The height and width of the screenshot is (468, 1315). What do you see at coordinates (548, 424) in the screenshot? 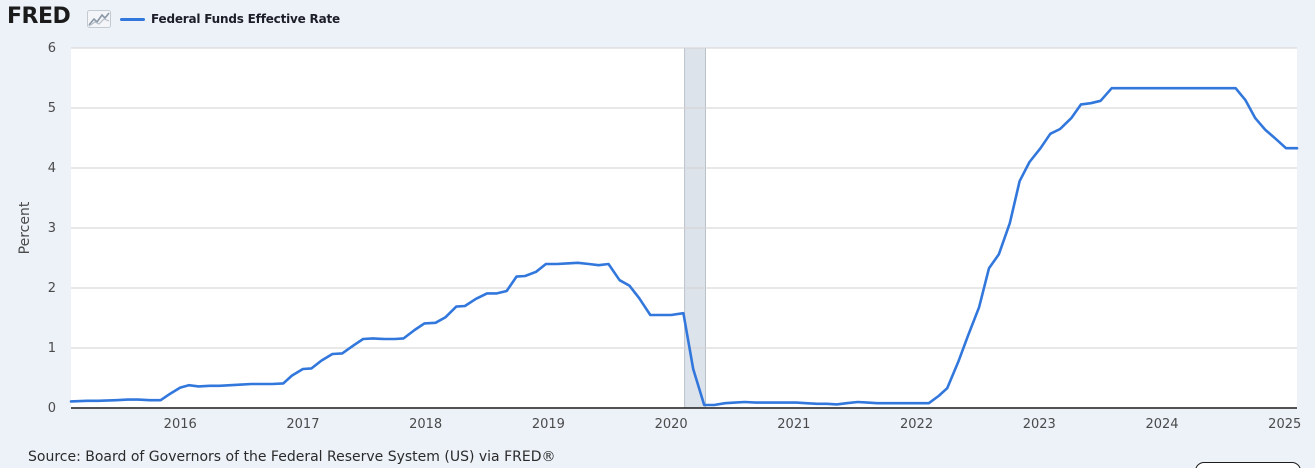
I see `x-tick-label: 2019` at bounding box center [548, 424].